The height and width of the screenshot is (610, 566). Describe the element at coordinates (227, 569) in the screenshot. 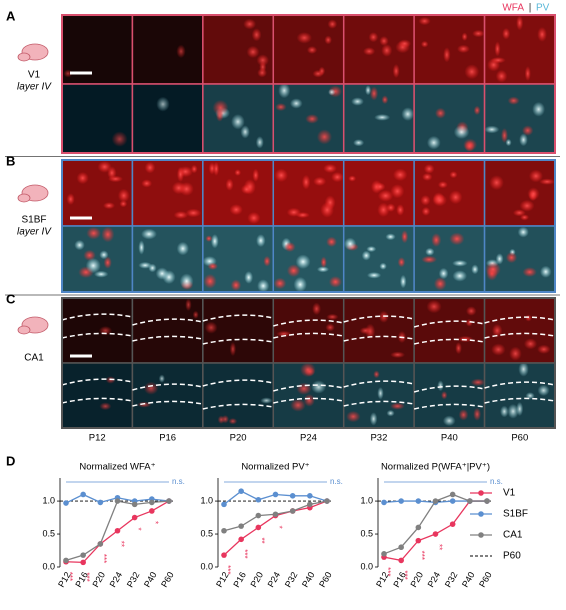

I see `significance: ***` at that location.